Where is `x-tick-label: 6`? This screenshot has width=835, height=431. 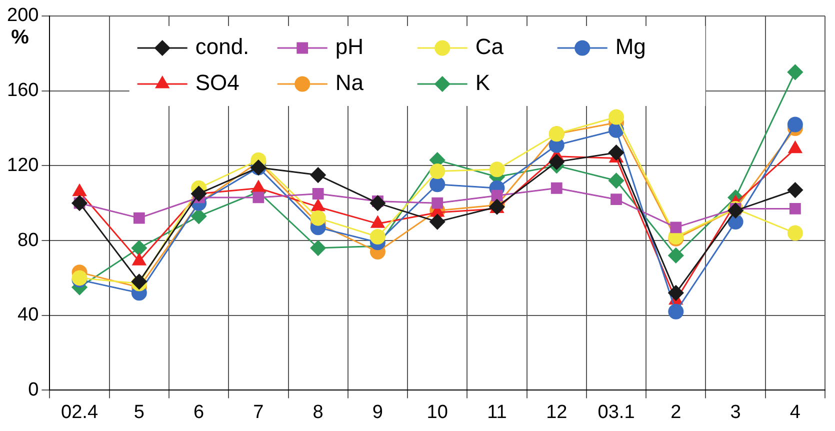 x-tick-label: 6 is located at coordinates (199, 412).